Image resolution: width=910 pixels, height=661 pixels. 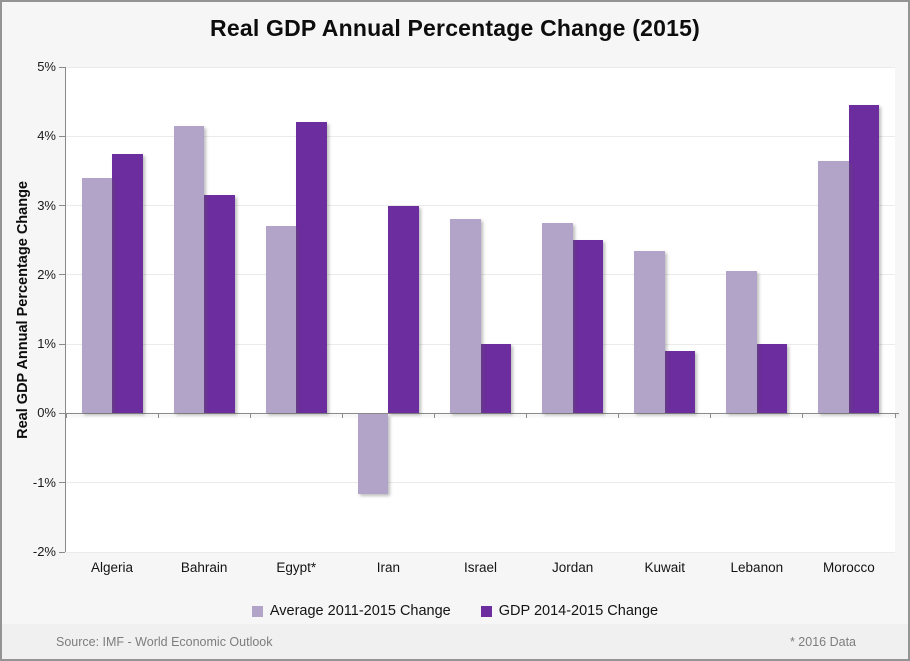 What do you see at coordinates (849, 567) in the screenshot?
I see `category-label-morocco: Morocco` at bounding box center [849, 567].